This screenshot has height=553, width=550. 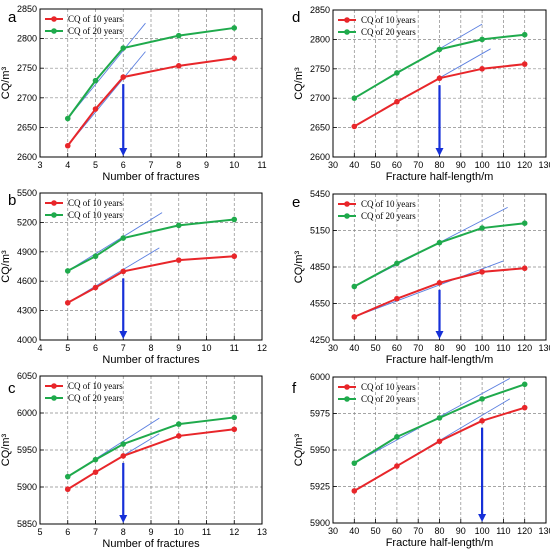 What do you see at coordinates (27, 281) in the screenshot?
I see `y-tick-label: 4600` at bounding box center [27, 281].